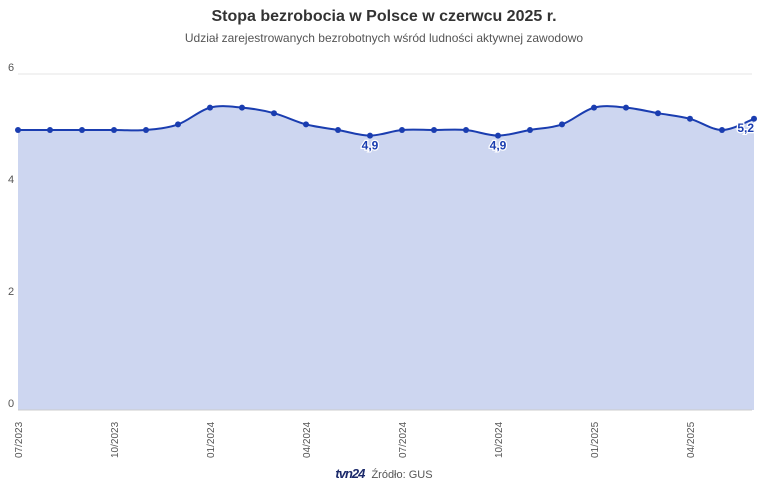  What do you see at coordinates (11, 404) in the screenshot?
I see `y-tick-label: 0` at bounding box center [11, 404].